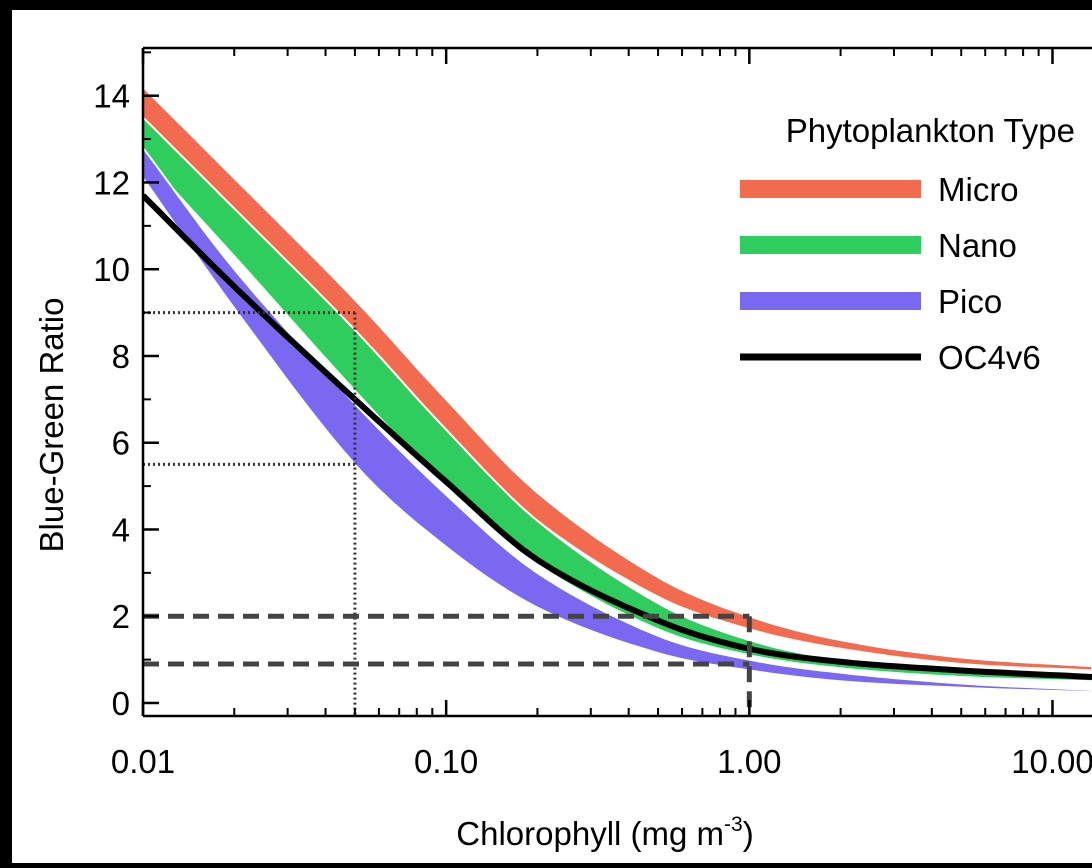  What do you see at coordinates (907, 244) in the screenshot?
I see `legend: Phytoplankton Type Micro Nano Pico OC4v6` at bounding box center [907, 244].